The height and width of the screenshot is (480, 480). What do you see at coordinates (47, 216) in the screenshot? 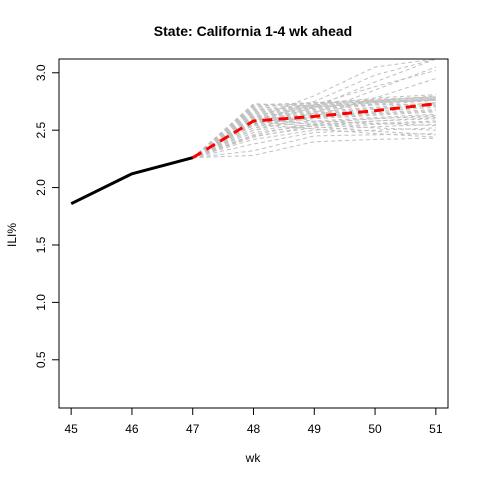
I see `y-axis: 0.5 1.0 1.5 2.0 2.5 3.0` at bounding box center [47, 216].